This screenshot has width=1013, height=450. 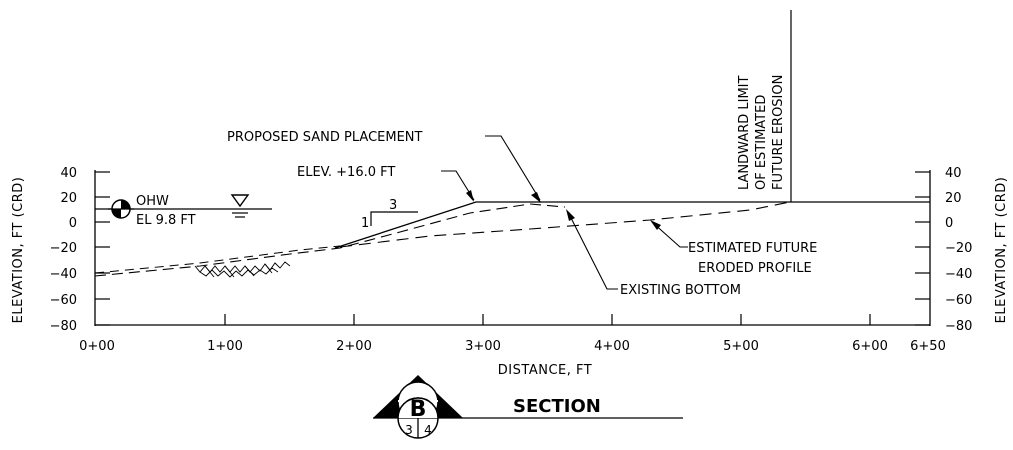 I want to click on existing-bottom-arrowhead, so click(x=570, y=215).